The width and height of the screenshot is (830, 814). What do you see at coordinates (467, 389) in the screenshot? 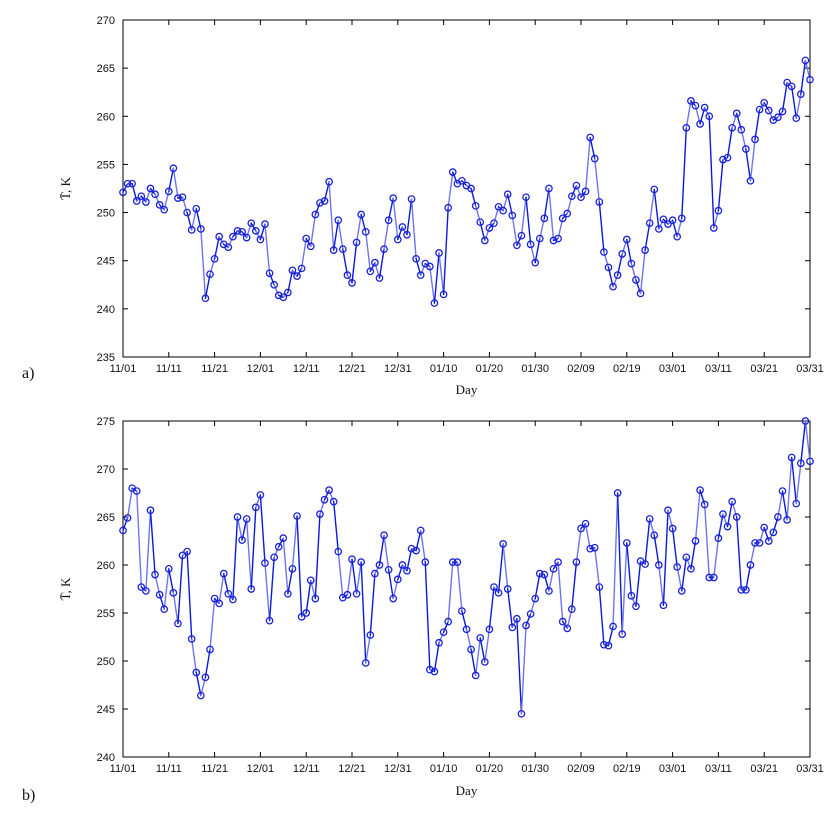
I see `x-axis-label: Day` at bounding box center [467, 389].